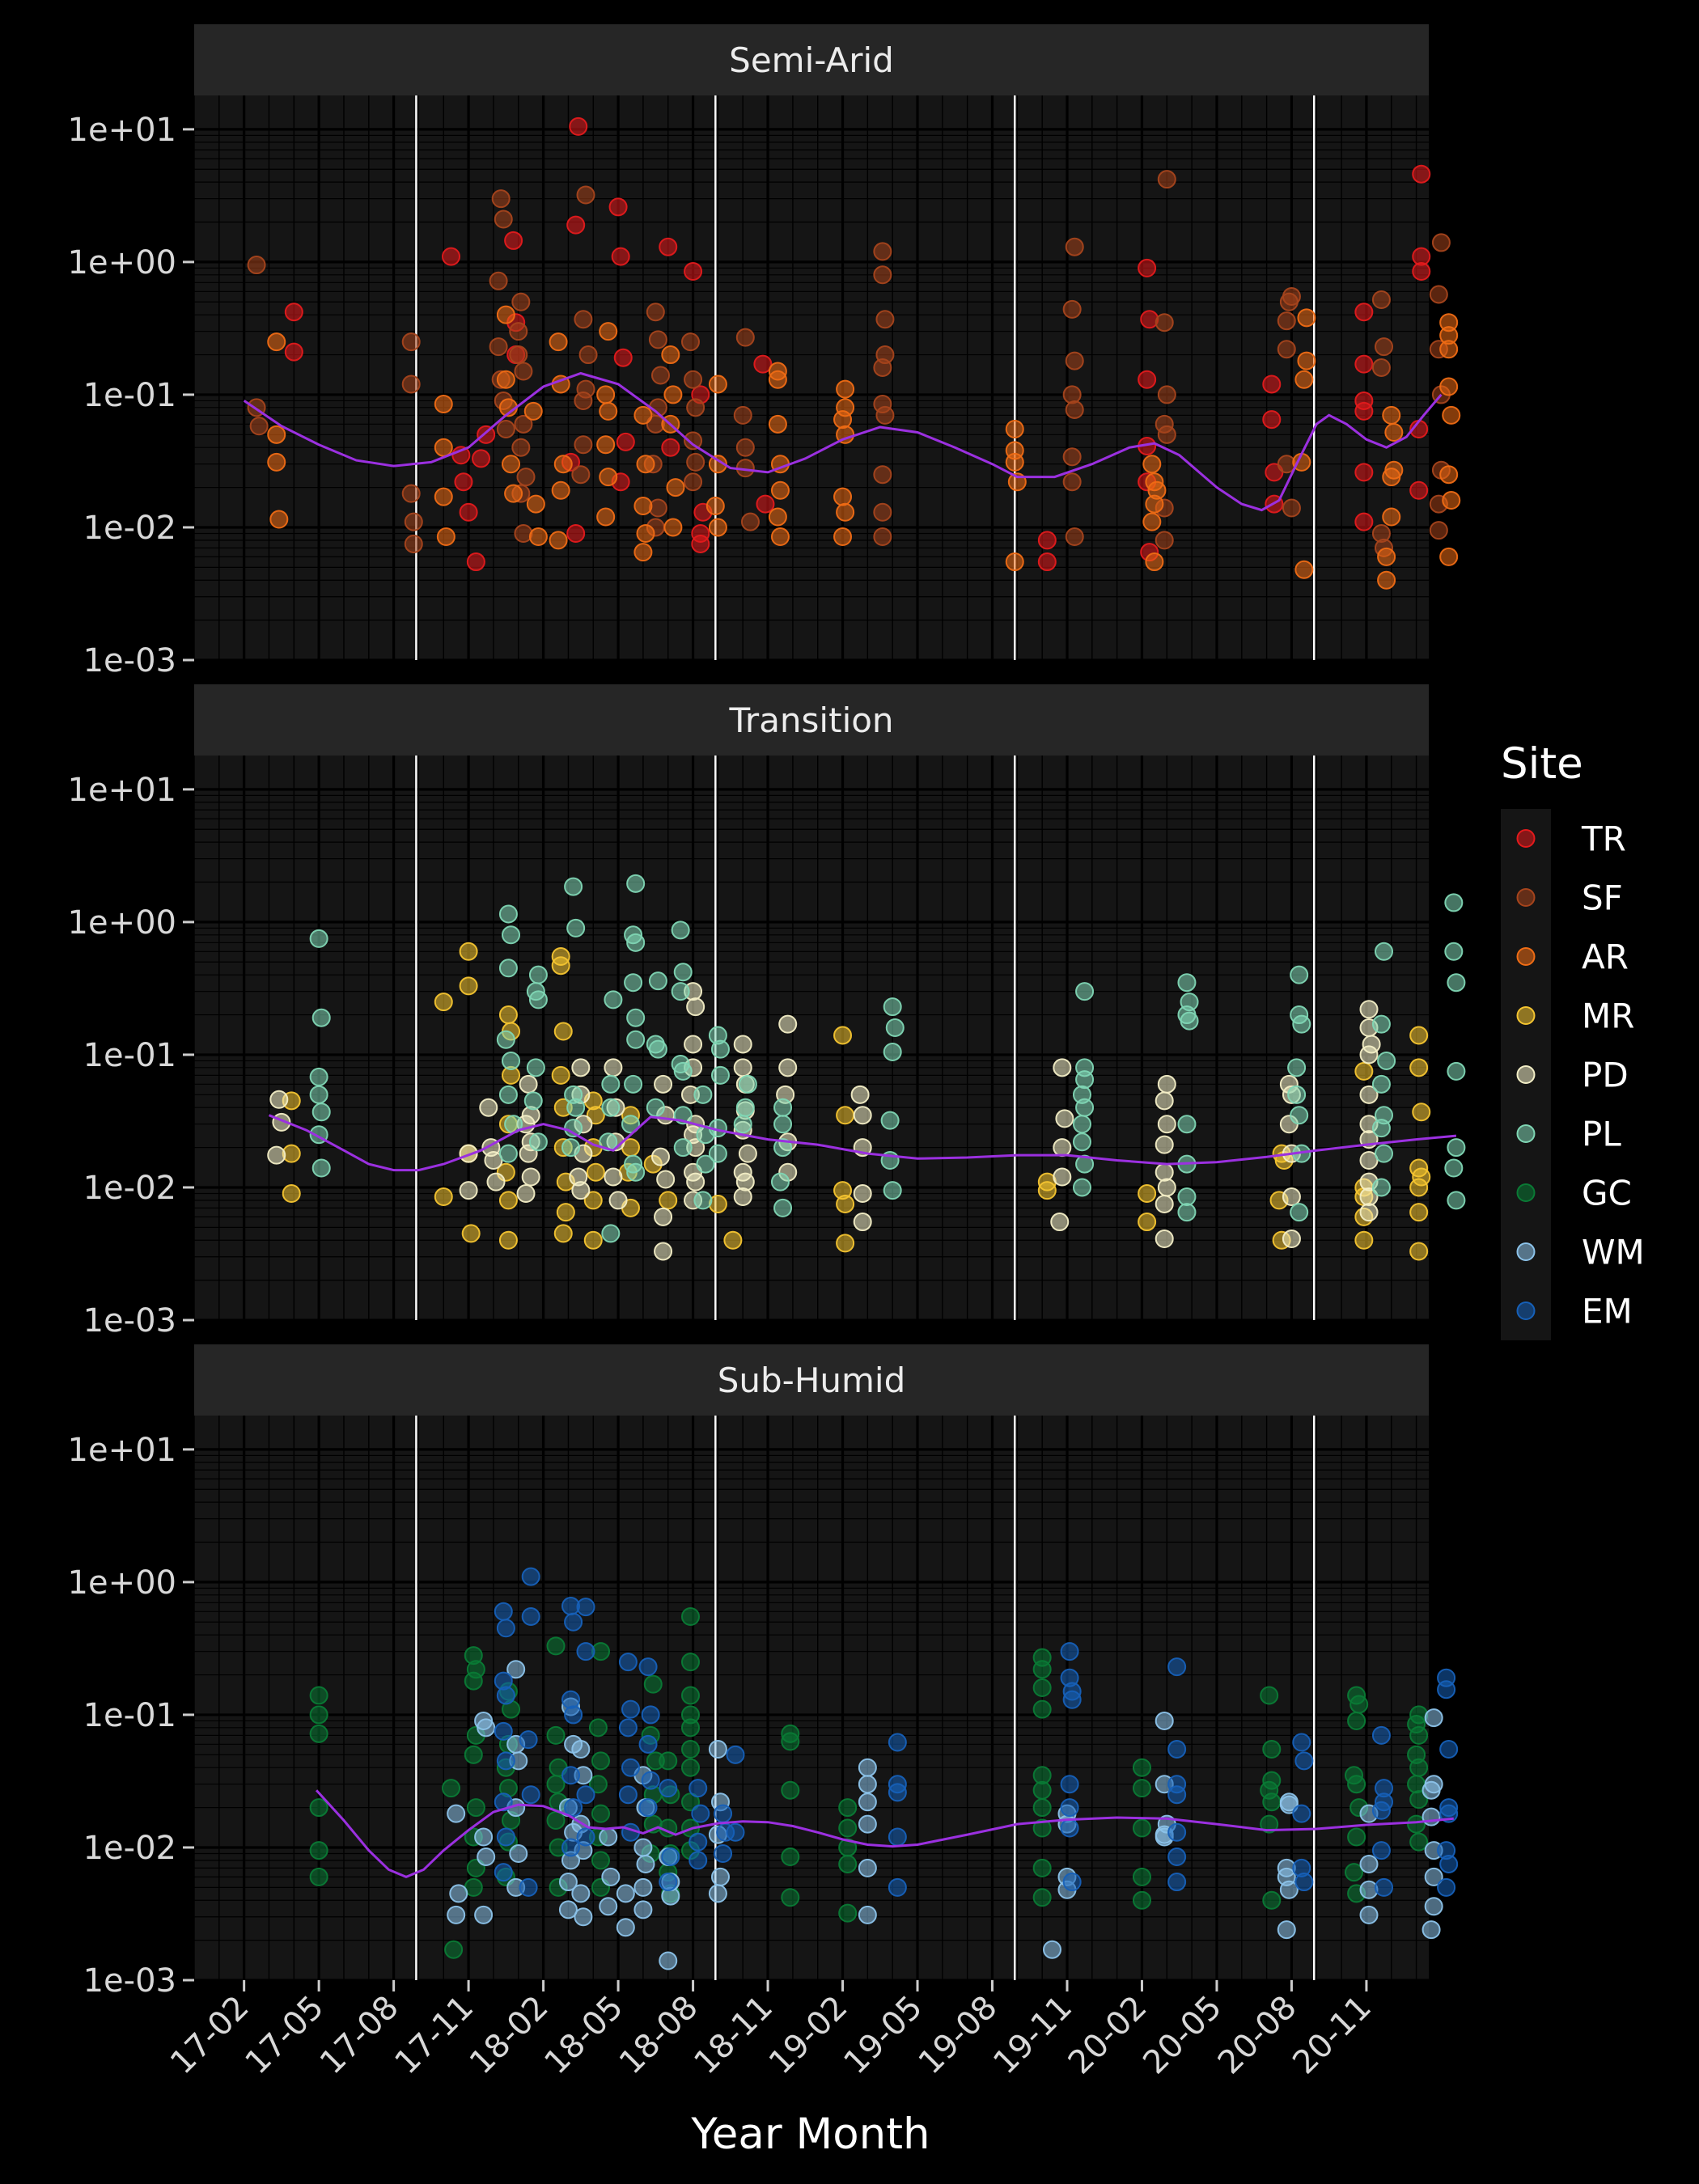 The width and height of the screenshot is (1699, 2184). What do you see at coordinates (122, 130) in the screenshot?
I see `y-tick-label: 1e+01` at bounding box center [122, 130].